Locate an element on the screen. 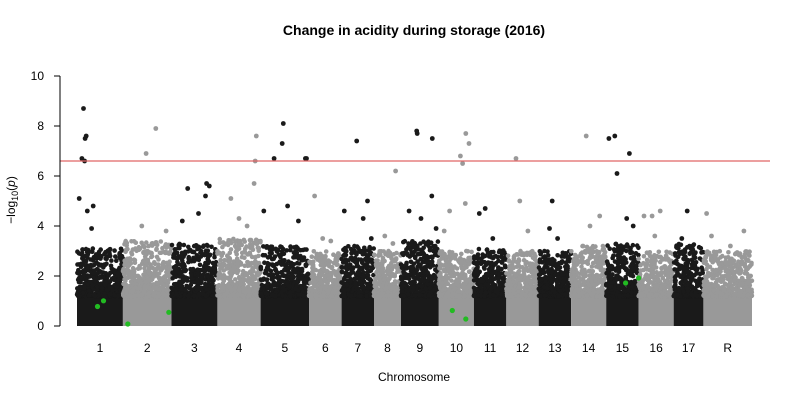 The height and width of the screenshot is (400, 800). chromosome-17-points is located at coordinates (688, 267).